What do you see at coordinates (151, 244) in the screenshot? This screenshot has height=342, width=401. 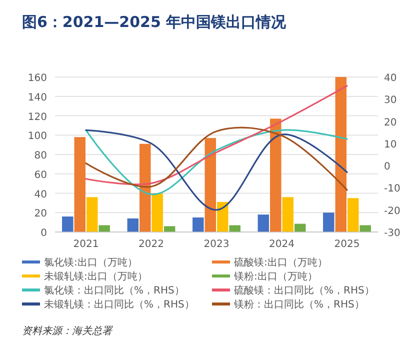 I see `x-tick-label: 2022` at bounding box center [151, 244].